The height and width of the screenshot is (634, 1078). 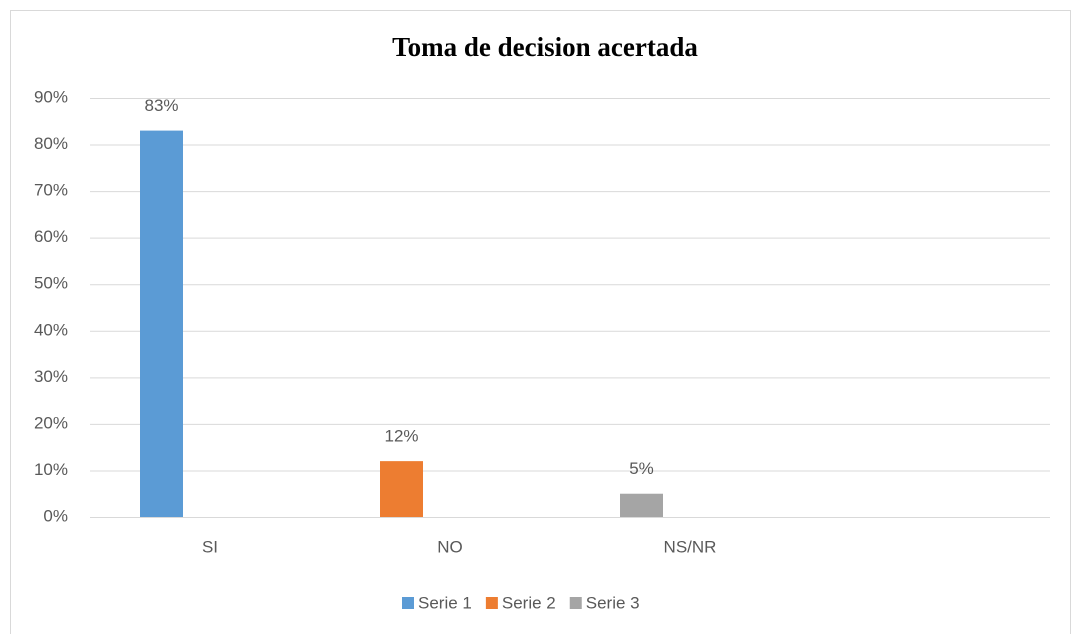 I want to click on data-label: 83%, so click(x=161, y=105).